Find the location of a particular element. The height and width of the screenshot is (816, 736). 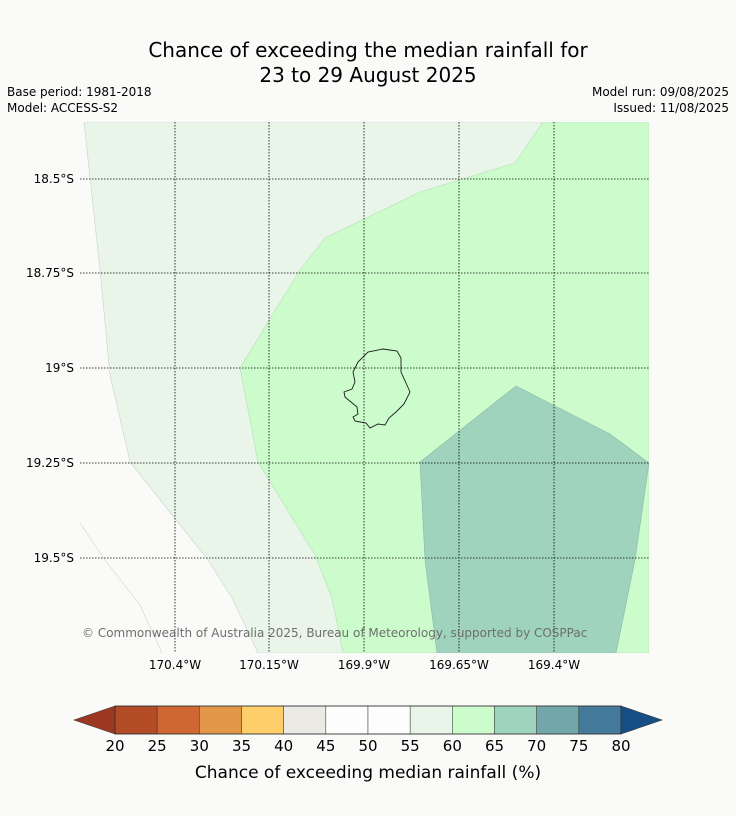

colorbar-tick-label: 35 is located at coordinates (241, 746).